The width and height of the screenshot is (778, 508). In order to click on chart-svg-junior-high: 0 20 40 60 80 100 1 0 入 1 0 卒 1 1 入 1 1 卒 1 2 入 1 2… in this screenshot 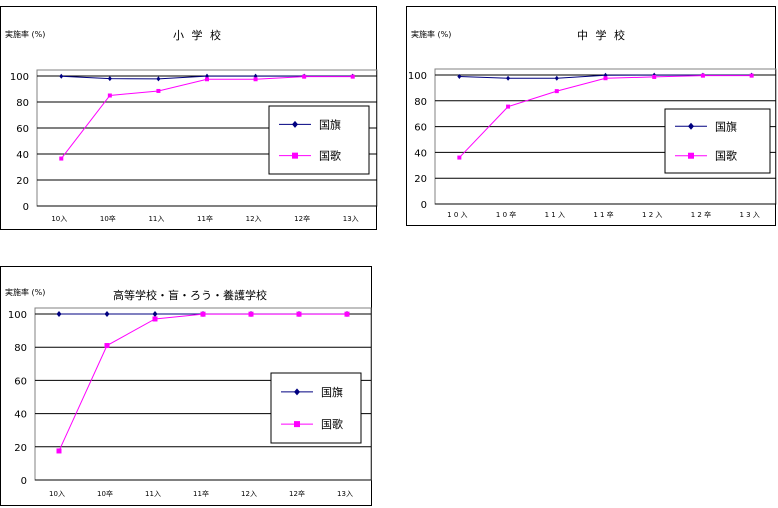, I will do `click(592, 143)`.